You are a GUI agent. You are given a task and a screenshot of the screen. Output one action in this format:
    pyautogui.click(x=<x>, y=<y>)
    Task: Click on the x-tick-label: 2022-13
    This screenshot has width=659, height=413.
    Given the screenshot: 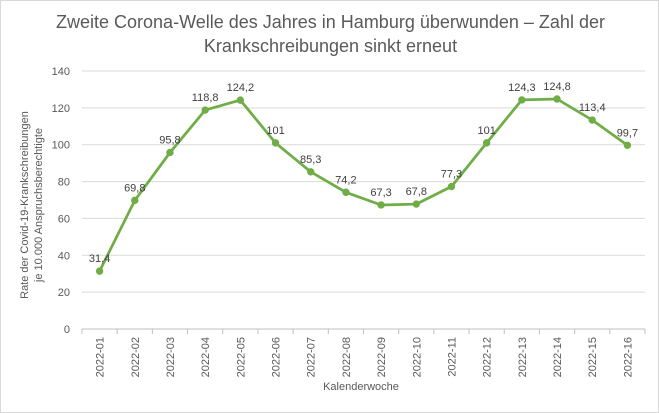 What is the action you would take?
    pyautogui.click(x=523, y=357)
    